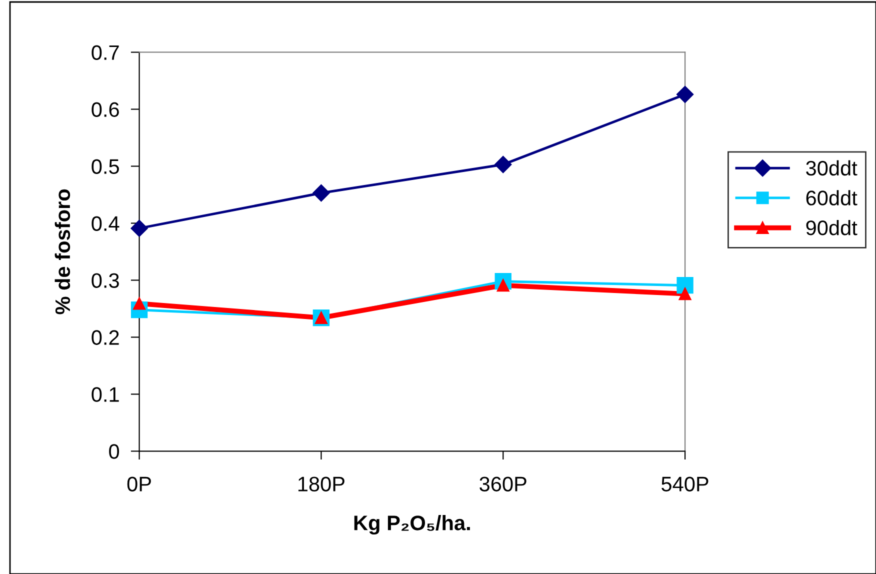  What do you see at coordinates (832, 228) in the screenshot?
I see `legend-label: 90ddt` at bounding box center [832, 228].